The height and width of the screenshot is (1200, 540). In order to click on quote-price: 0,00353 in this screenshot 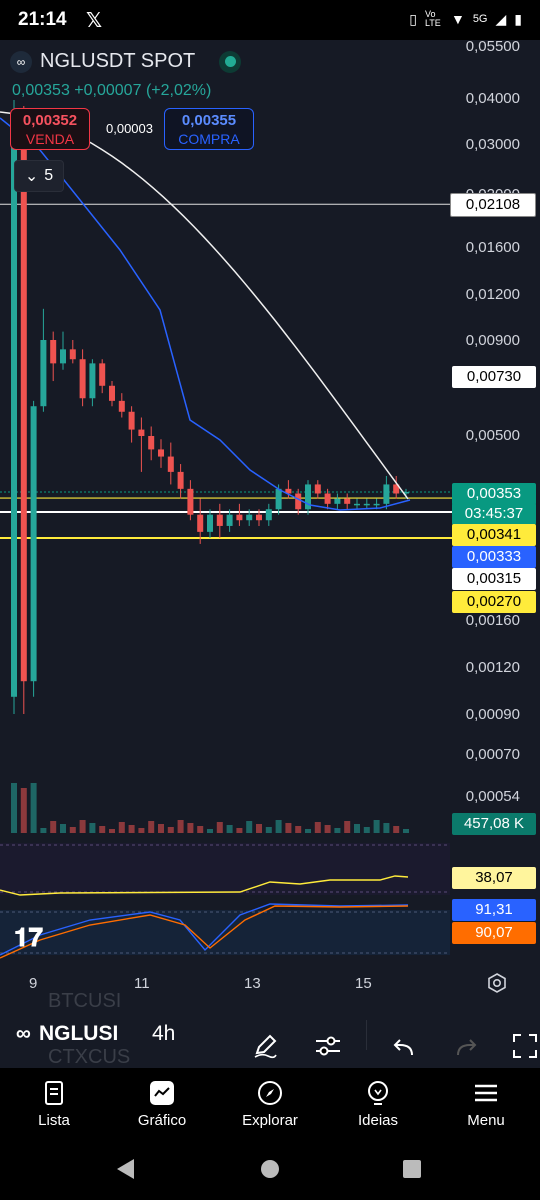, I will do `click(41, 90)`.